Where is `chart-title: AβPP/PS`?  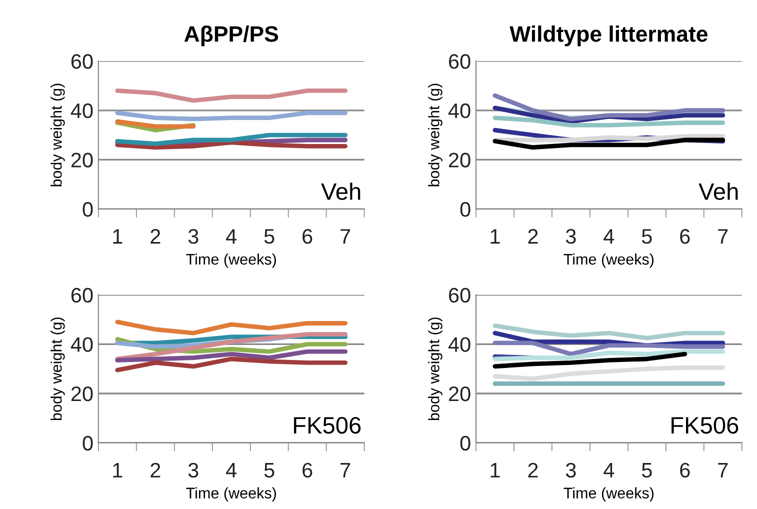 chart-title: AβPP/PS is located at coordinates (231, 36).